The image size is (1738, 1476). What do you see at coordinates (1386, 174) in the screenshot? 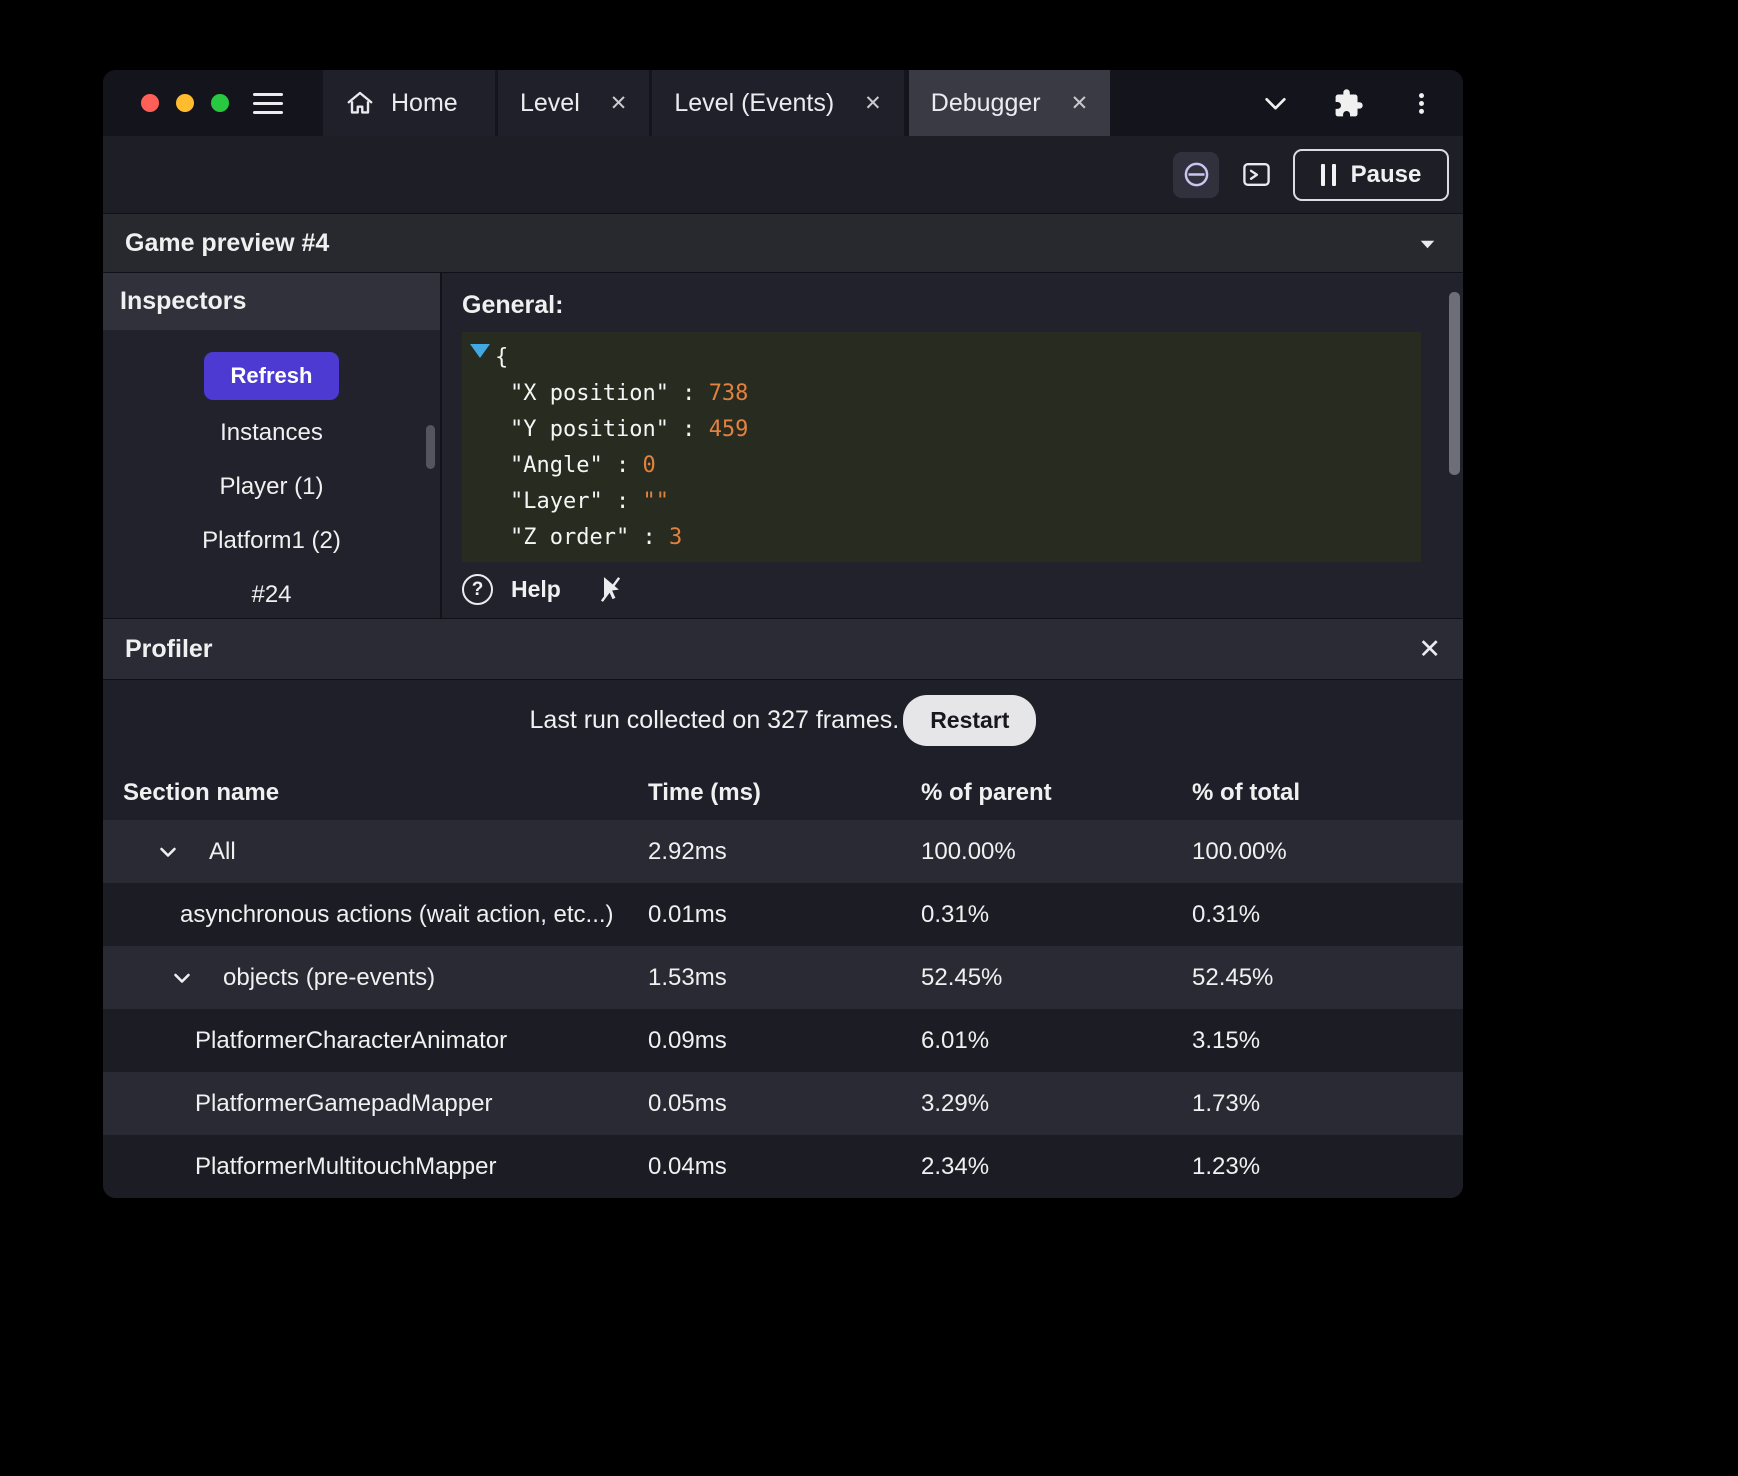
I see `pause-button-label: Pause` at bounding box center [1386, 174].